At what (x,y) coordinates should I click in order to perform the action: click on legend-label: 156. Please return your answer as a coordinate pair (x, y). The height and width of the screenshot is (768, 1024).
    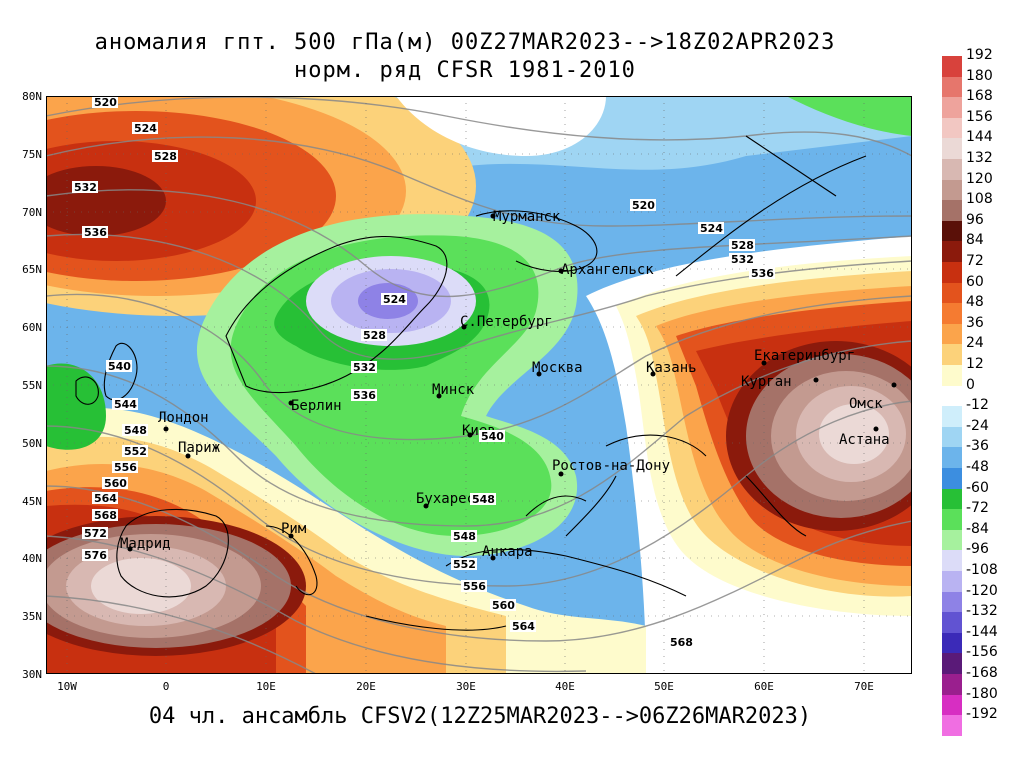
    Looking at the image, I should click on (979, 116).